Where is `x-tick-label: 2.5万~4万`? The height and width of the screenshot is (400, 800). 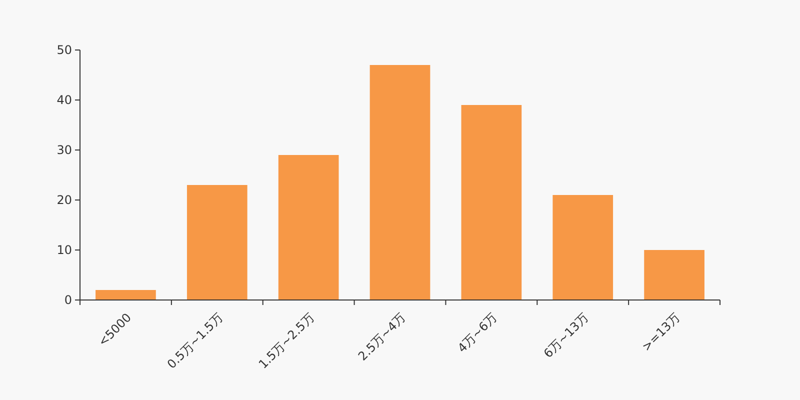 x-tick-label: 2.5万~4万 is located at coordinates (381, 337).